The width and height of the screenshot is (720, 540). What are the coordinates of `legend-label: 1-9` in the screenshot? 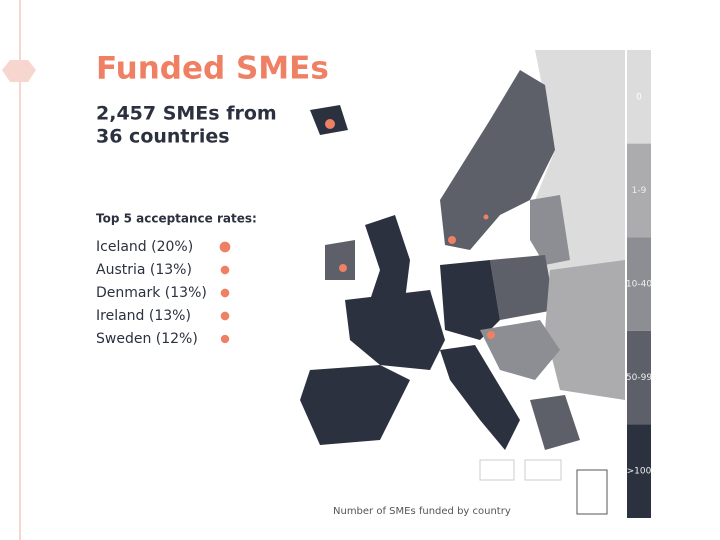 It's located at (639, 191).